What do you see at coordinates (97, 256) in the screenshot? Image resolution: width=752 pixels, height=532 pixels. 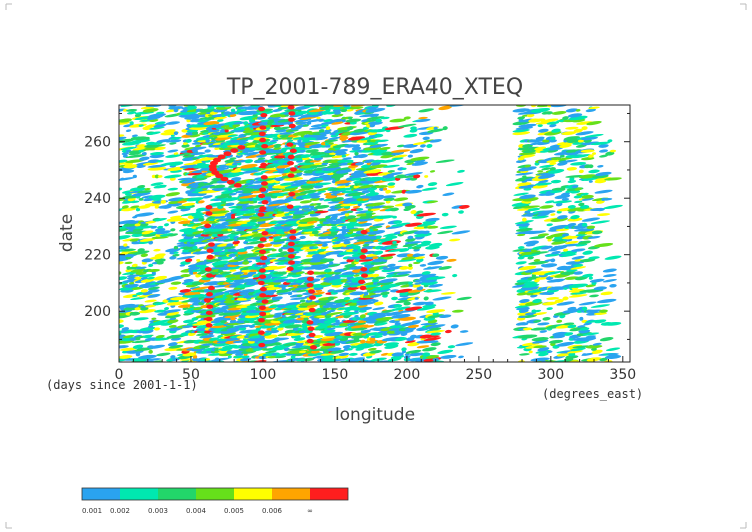 I see `y-tick-label: 220` at bounding box center [97, 256].